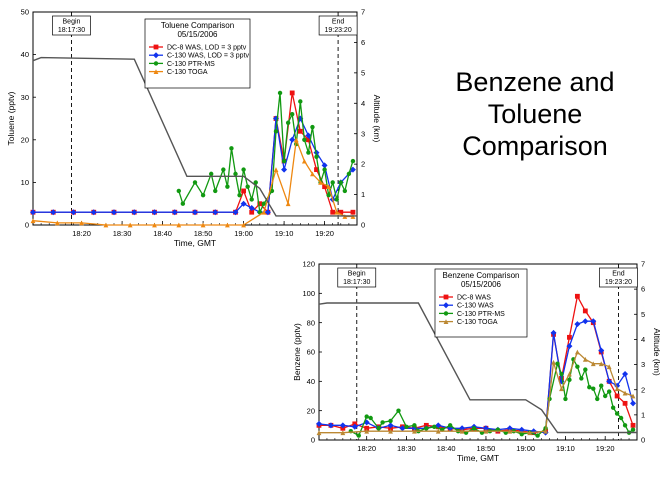 The image size is (667, 500). What do you see at coordinates (162, 233) in the screenshot?
I see `toluene-x-tick-label: 18:40` at bounding box center [162, 233].